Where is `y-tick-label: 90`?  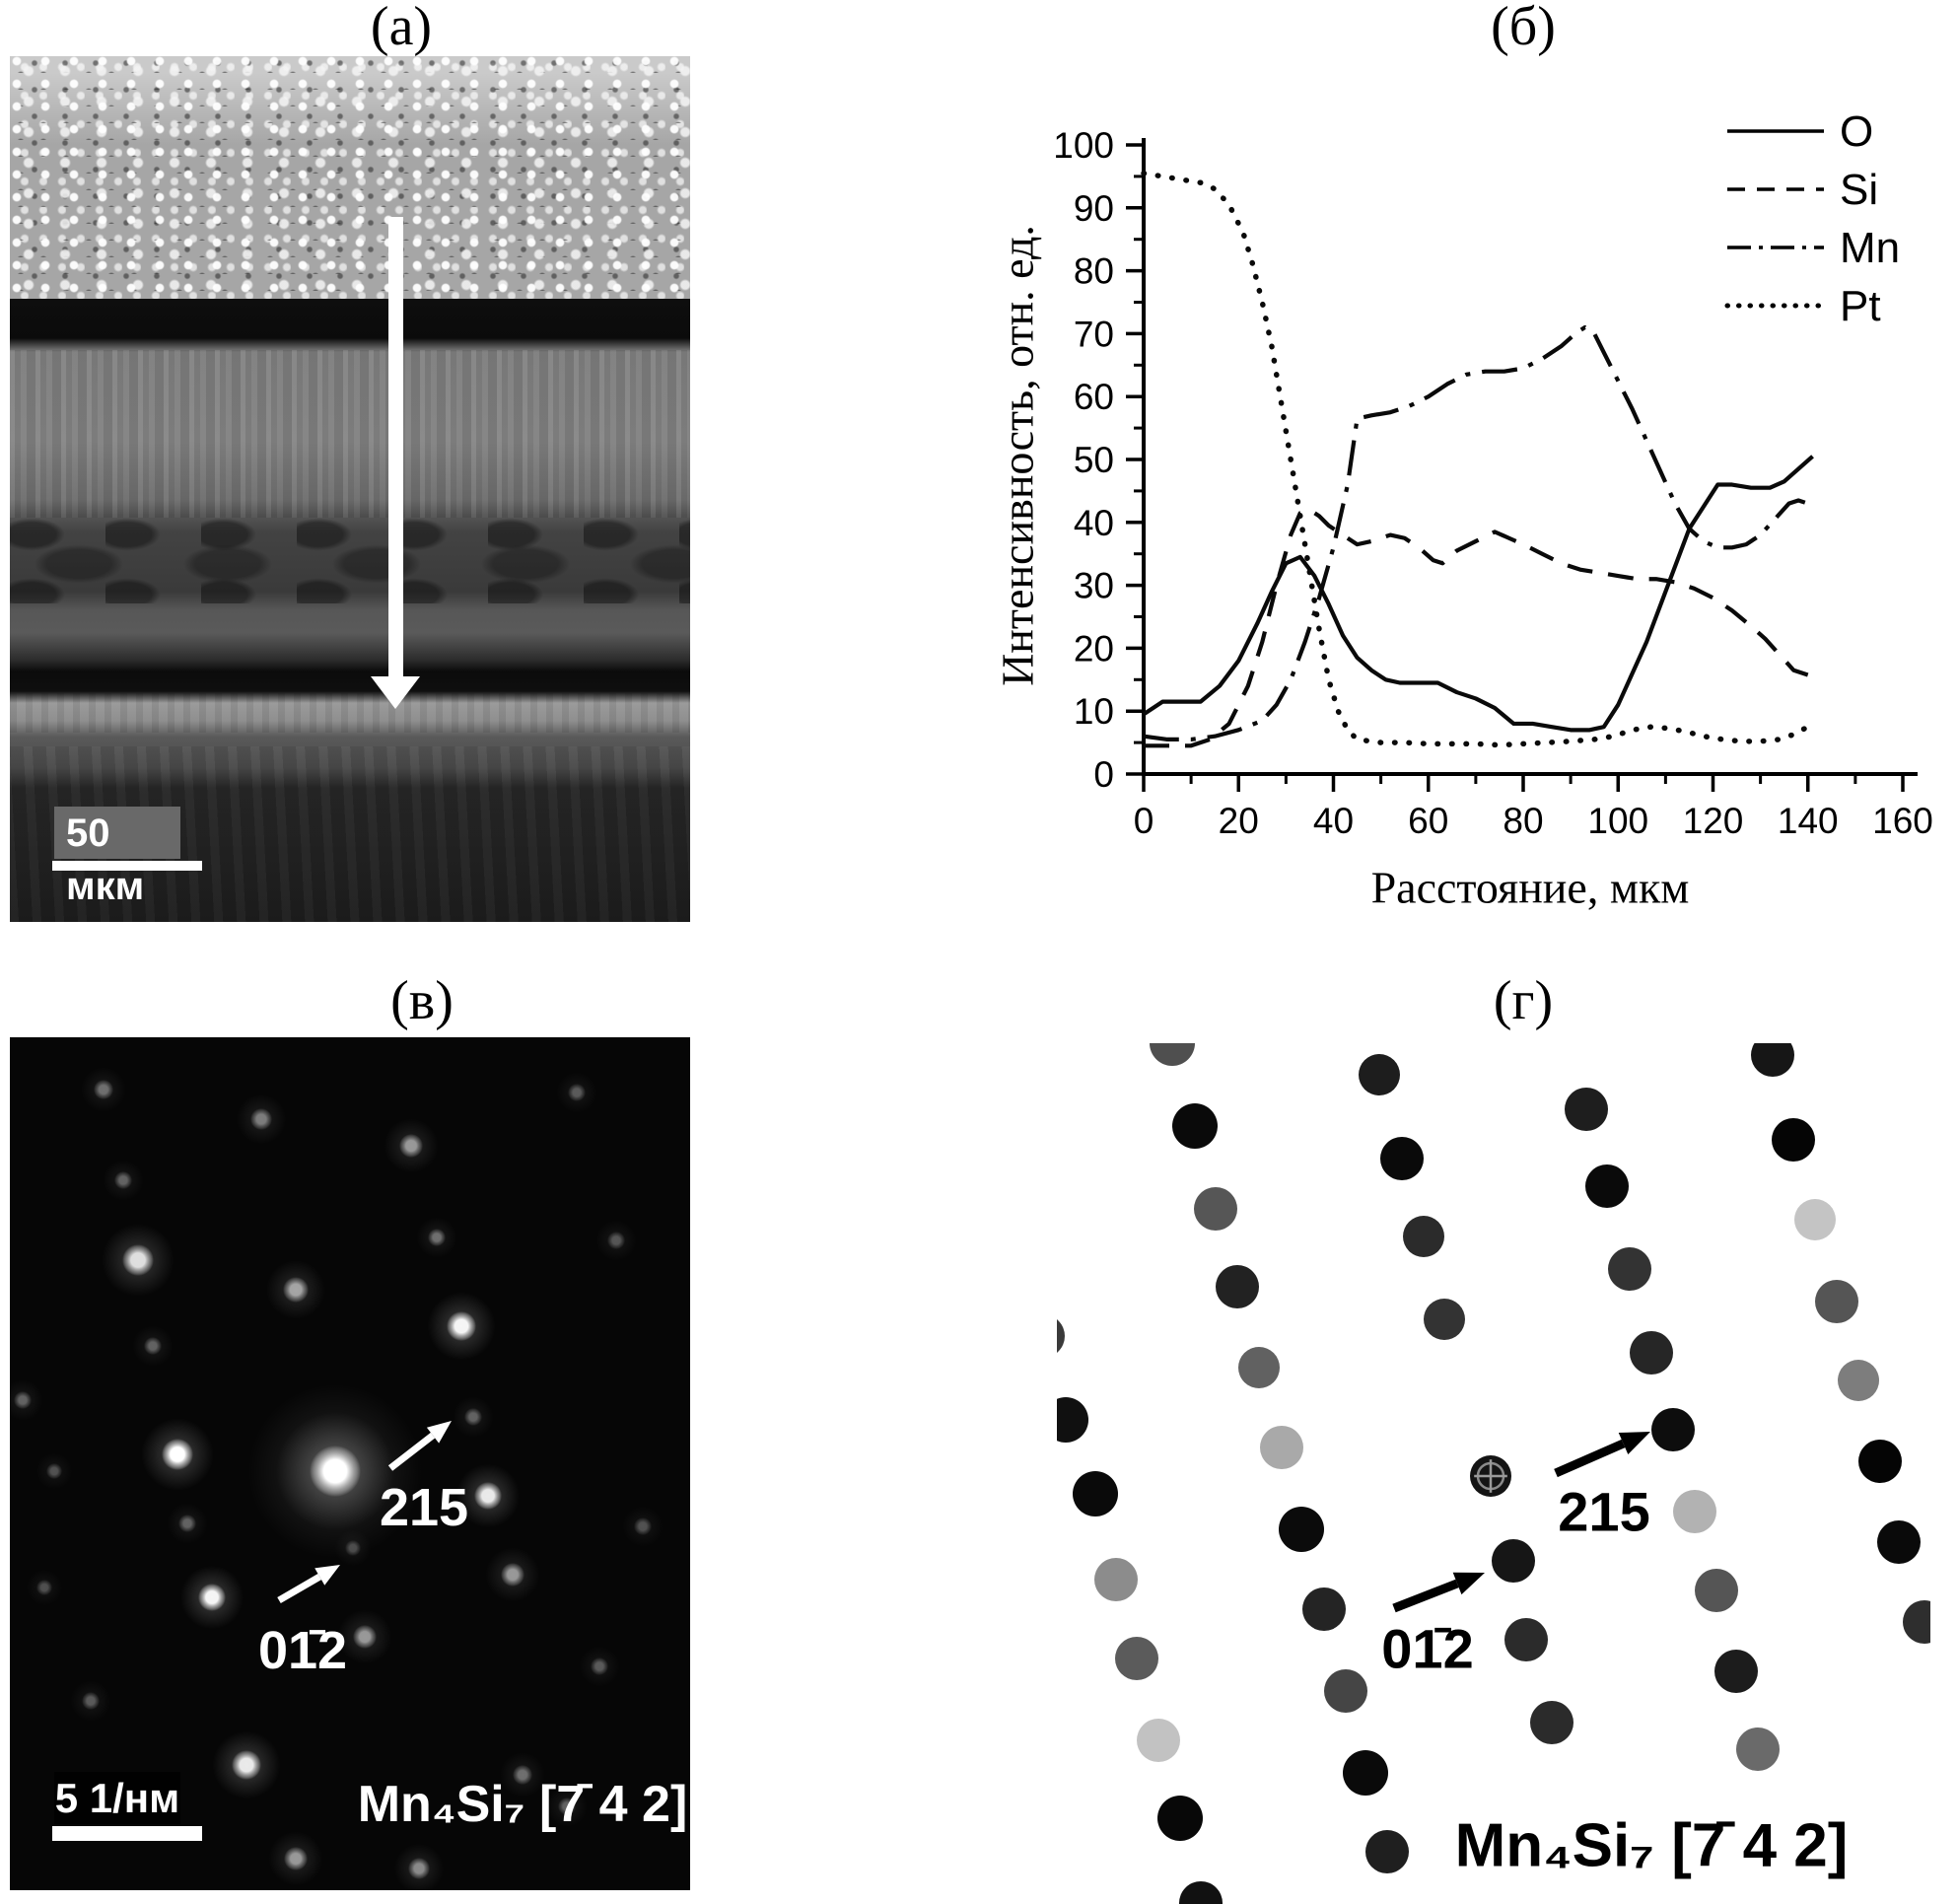 y-tick-label: 90 is located at coordinates (1094, 208).